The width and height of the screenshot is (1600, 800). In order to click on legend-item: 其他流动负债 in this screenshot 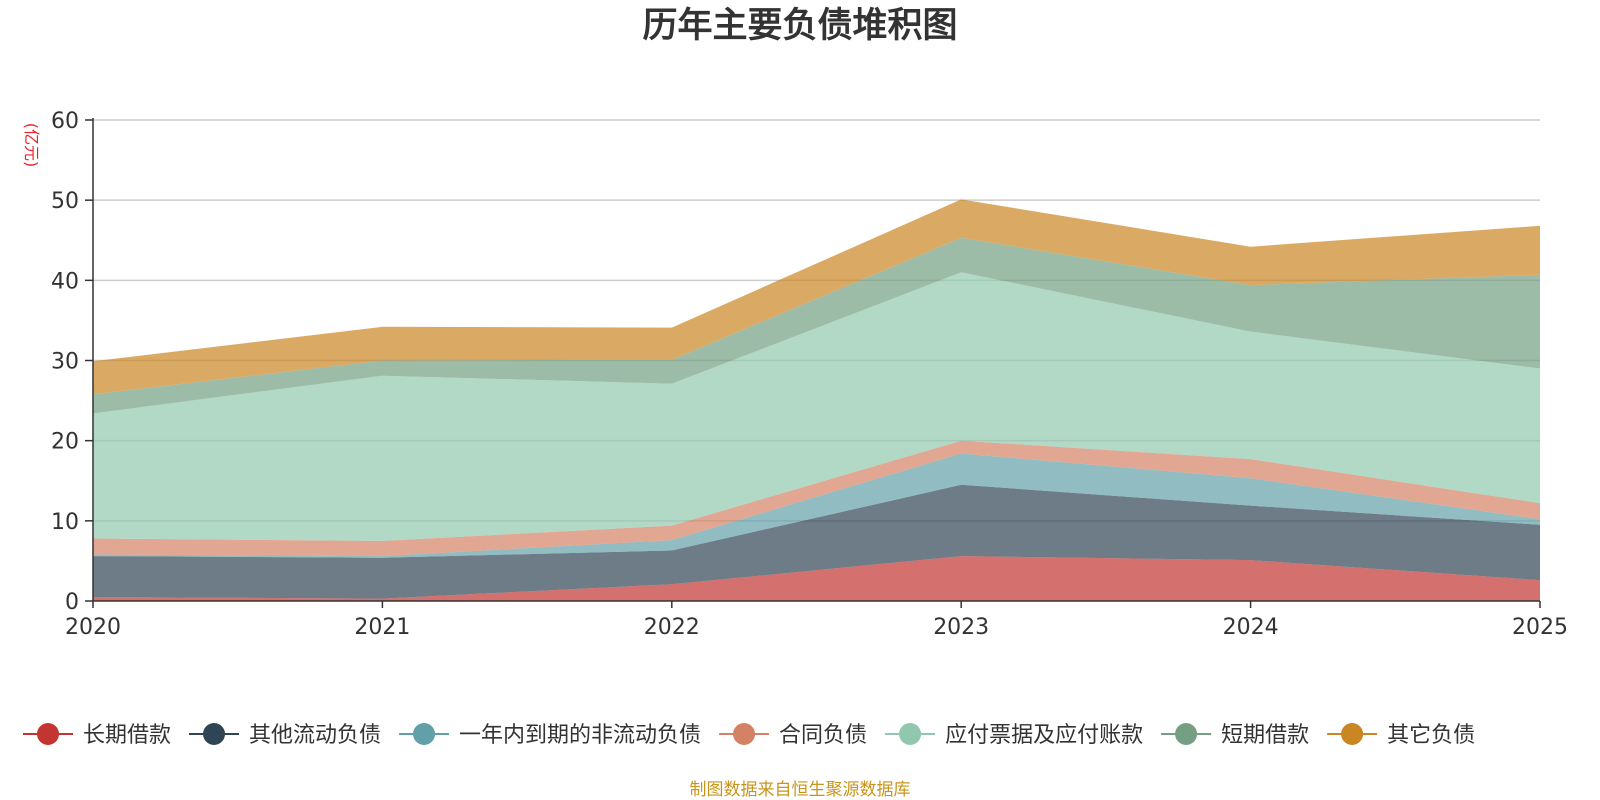, I will do `click(285, 735)`.